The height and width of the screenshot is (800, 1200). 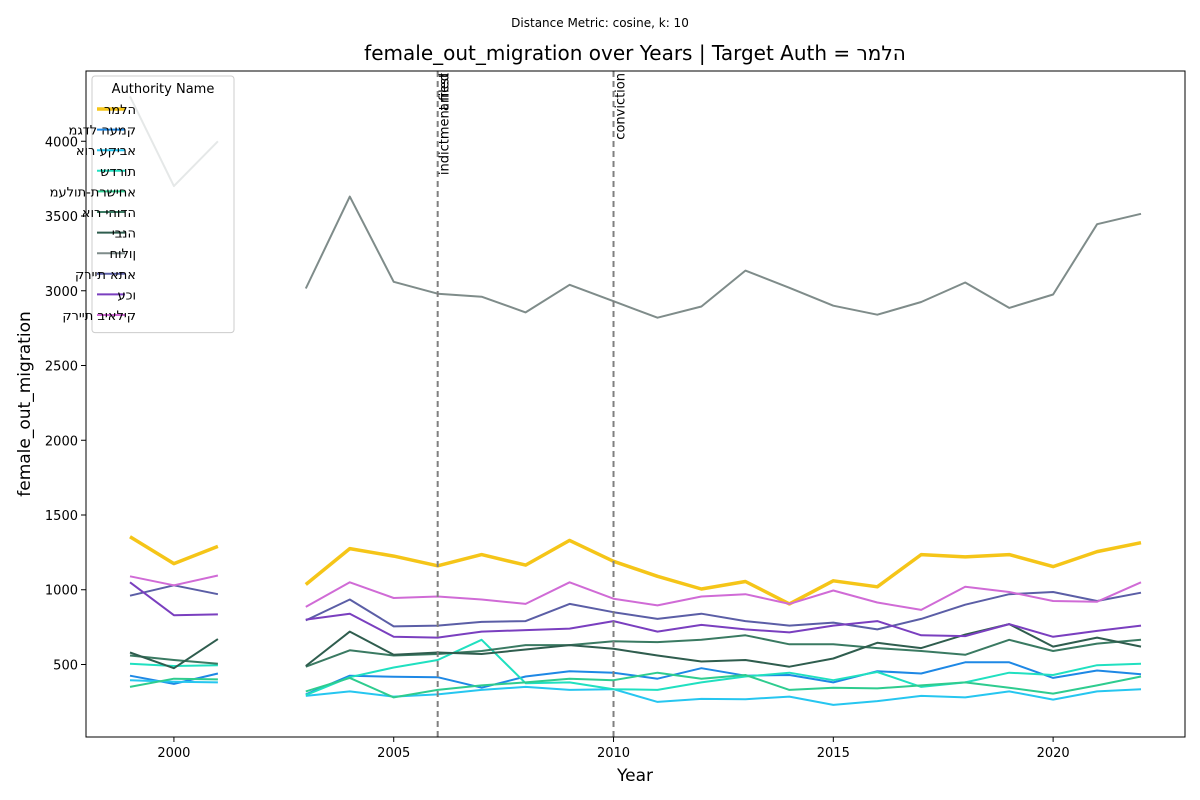 What do you see at coordinates (1053, 753) in the screenshot?
I see `x-tick-label-2020: 2020` at bounding box center [1053, 753].